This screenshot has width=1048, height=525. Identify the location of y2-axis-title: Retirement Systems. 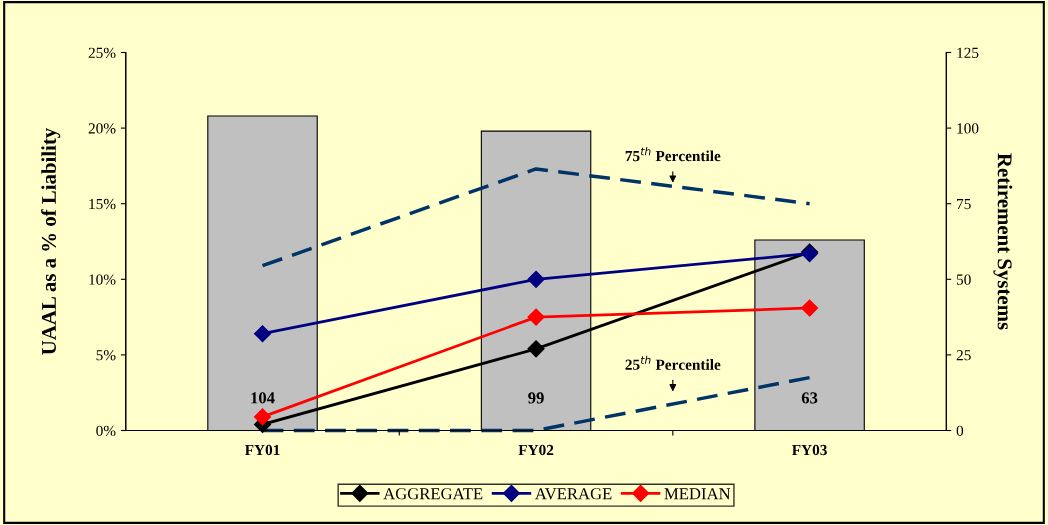
(1003, 241).